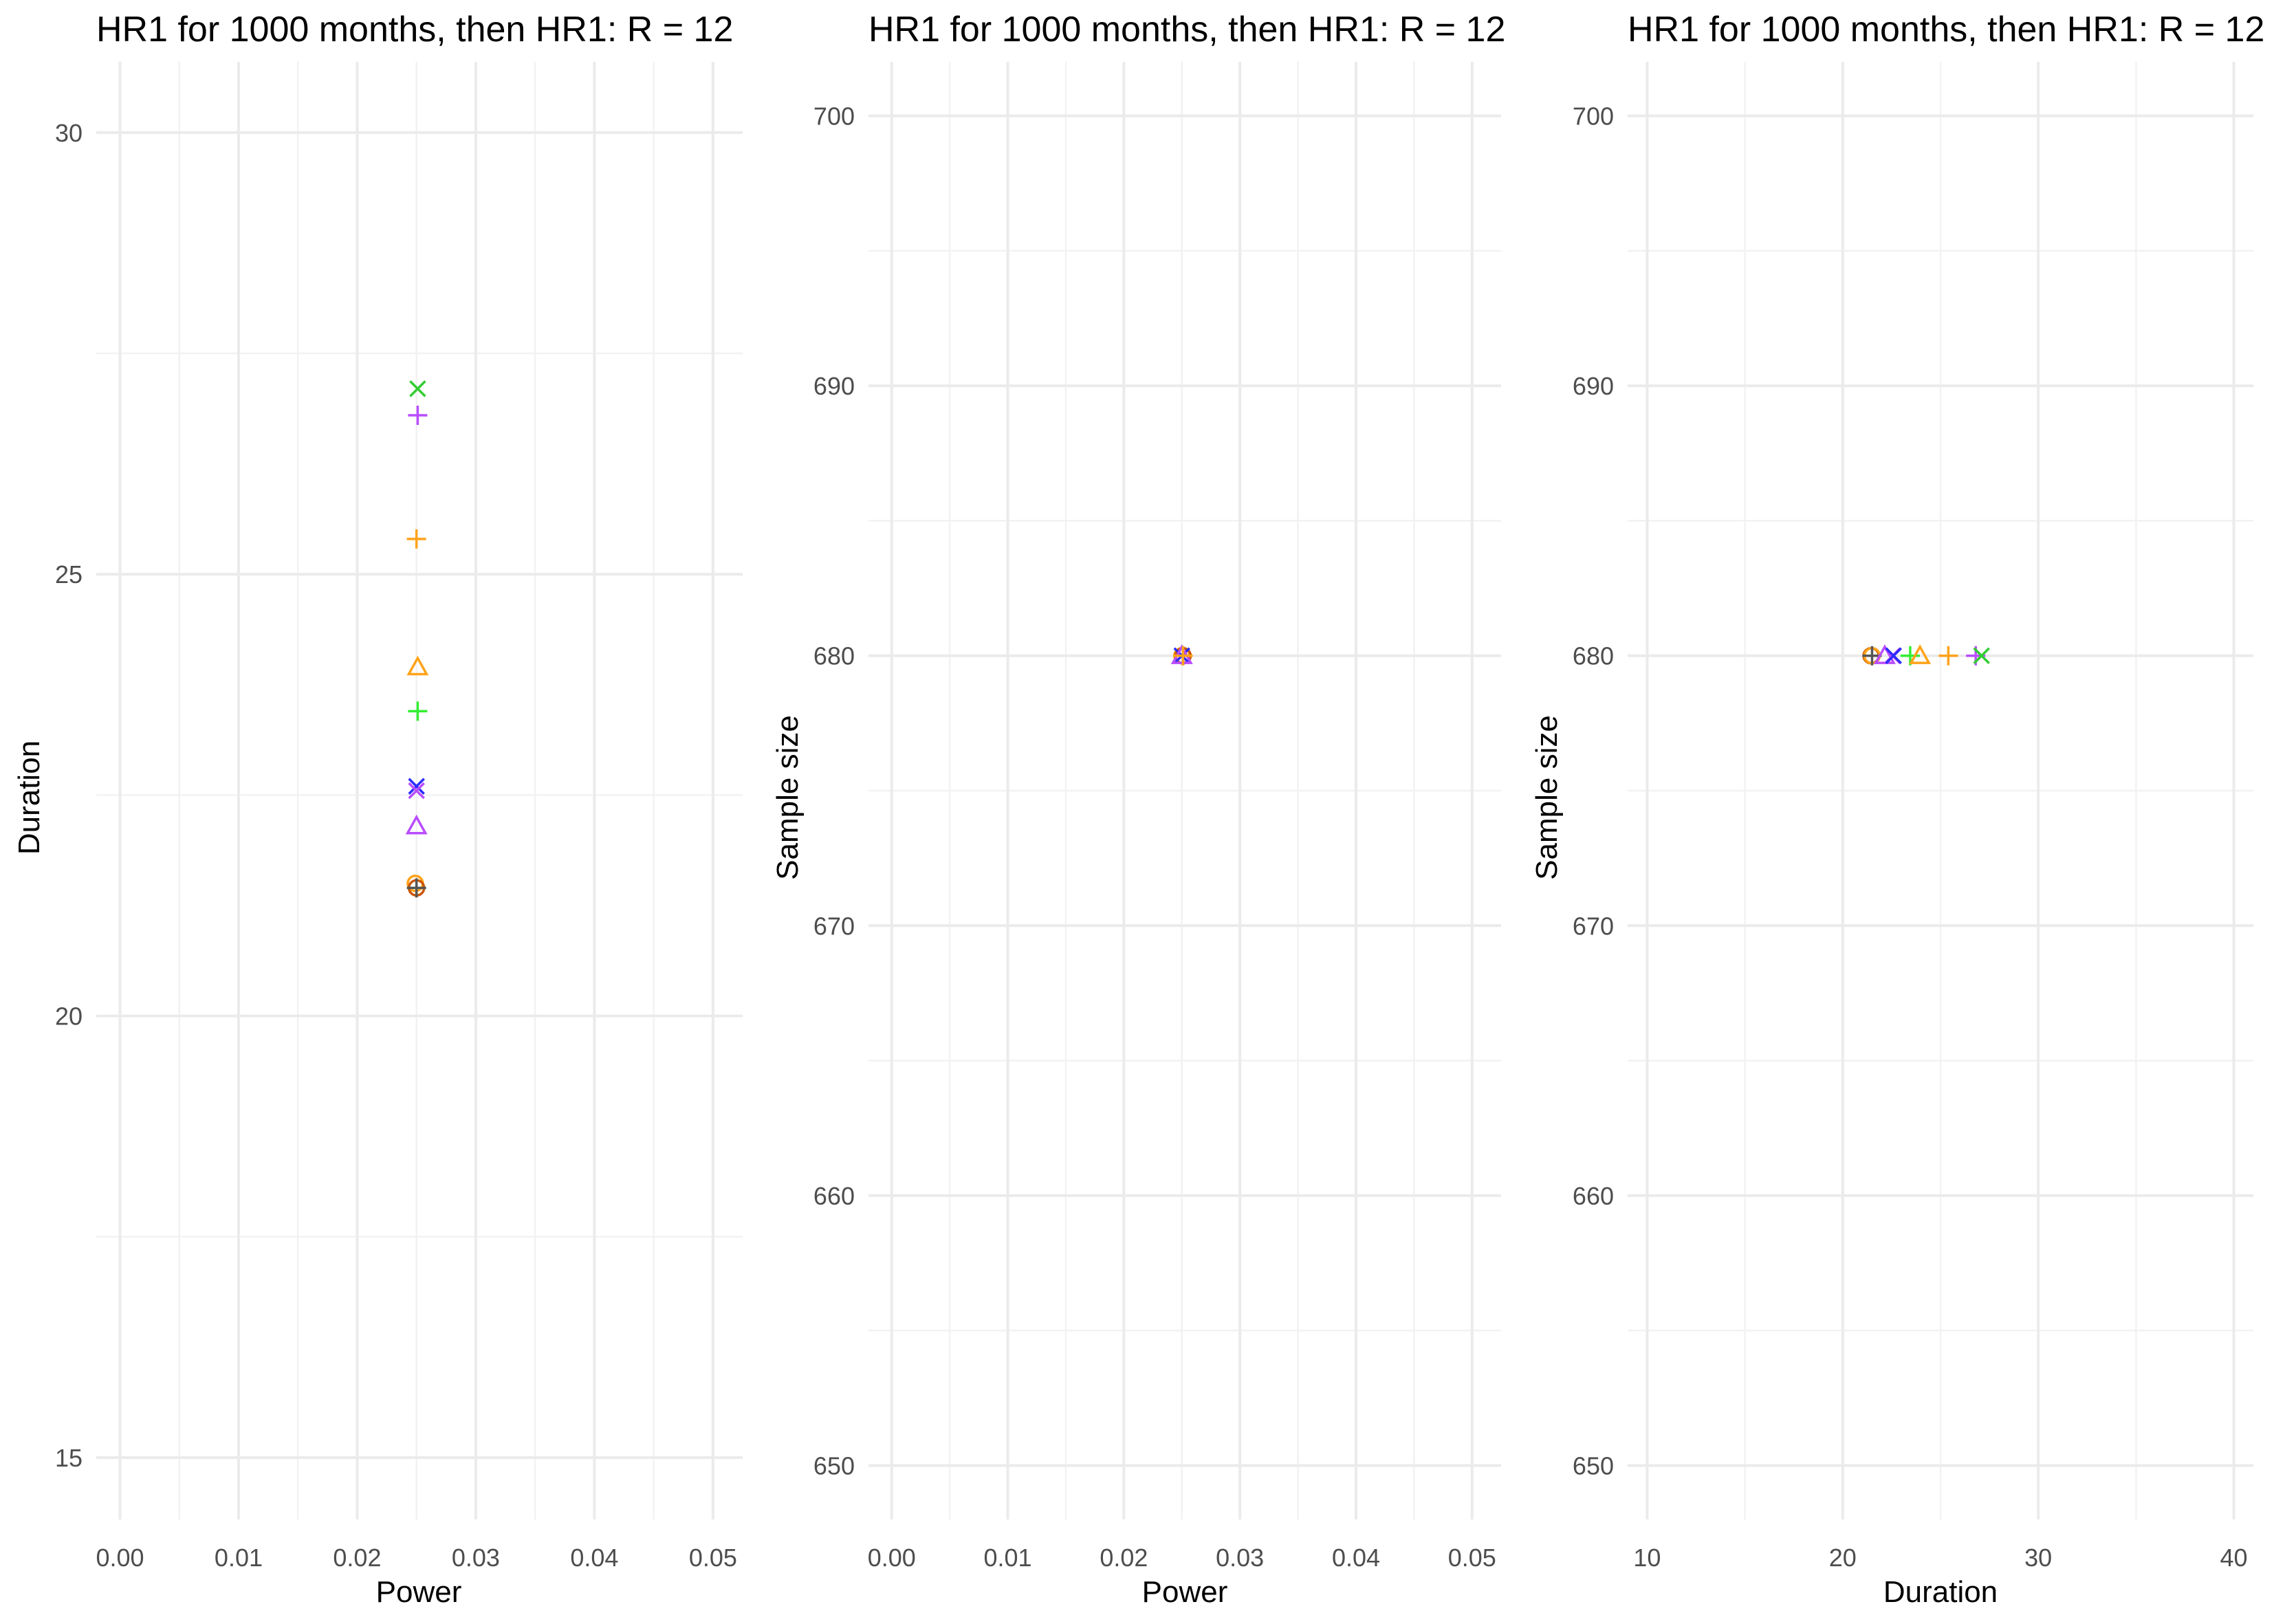 Image resolution: width=2274 pixels, height=1624 pixels. What do you see at coordinates (1940, 1592) in the screenshot?
I see `x-axis-label: Duration` at bounding box center [1940, 1592].